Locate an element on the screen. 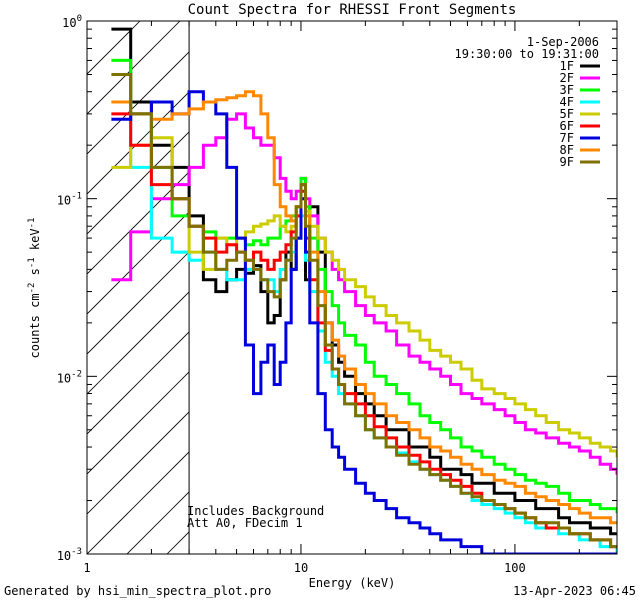 The width and height of the screenshot is (640, 600). legend-label-3f: 3F is located at coordinates (567, 90).